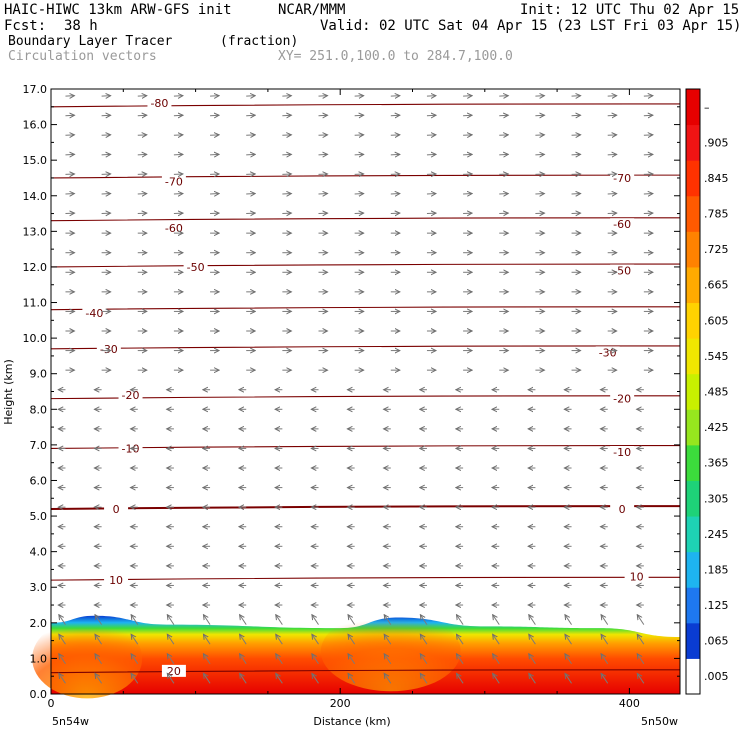  I want to click on isotherm-label: -30, so click(608, 352).